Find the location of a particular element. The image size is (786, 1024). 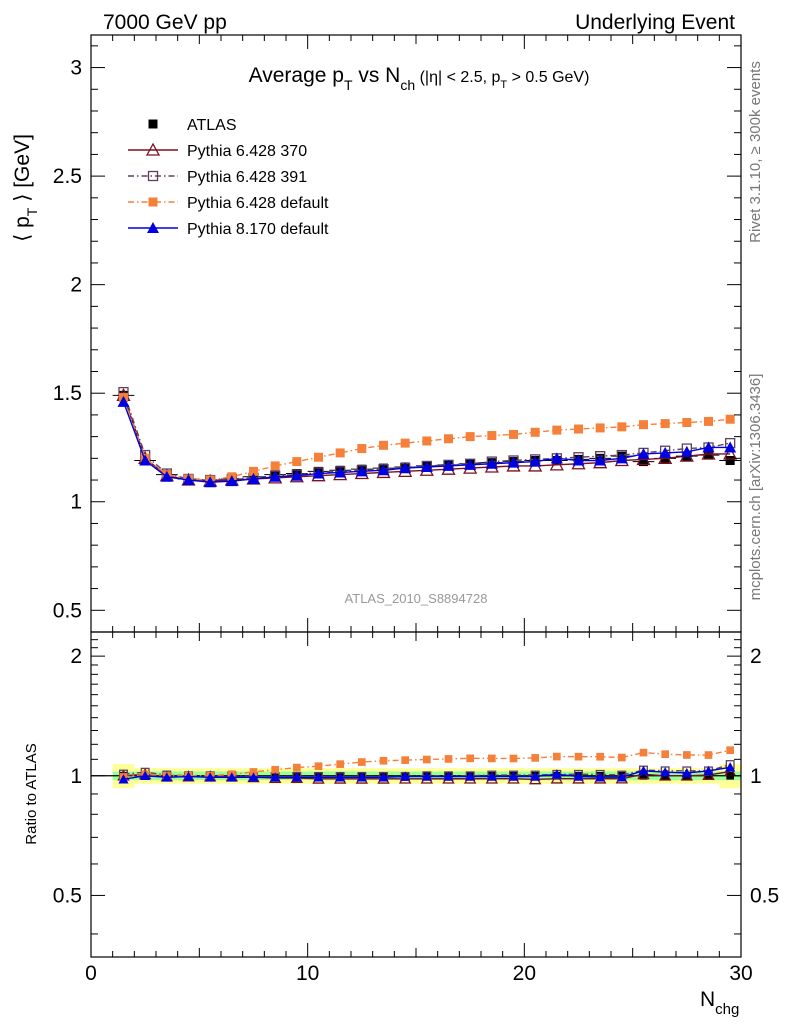

y-axis-label-main: ⟨ pT ⟩ [GeV] is located at coordinates (25, 188).